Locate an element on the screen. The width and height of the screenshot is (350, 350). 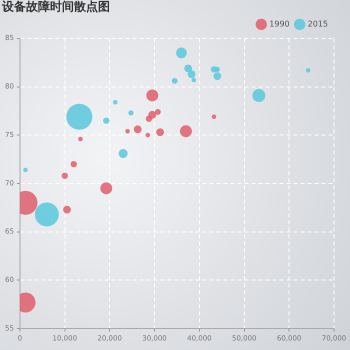
chart-title: 设备故障时间散点图 is located at coordinates (55, 7).